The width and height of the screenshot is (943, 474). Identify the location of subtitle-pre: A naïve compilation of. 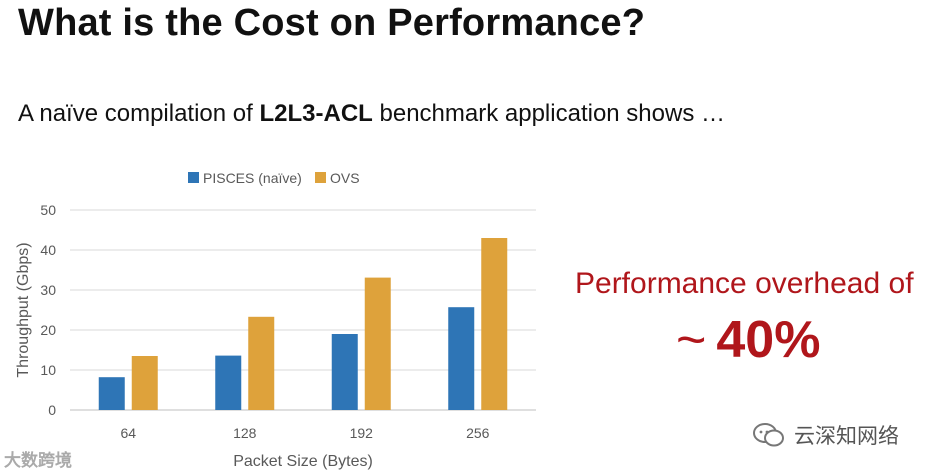
(139, 113).